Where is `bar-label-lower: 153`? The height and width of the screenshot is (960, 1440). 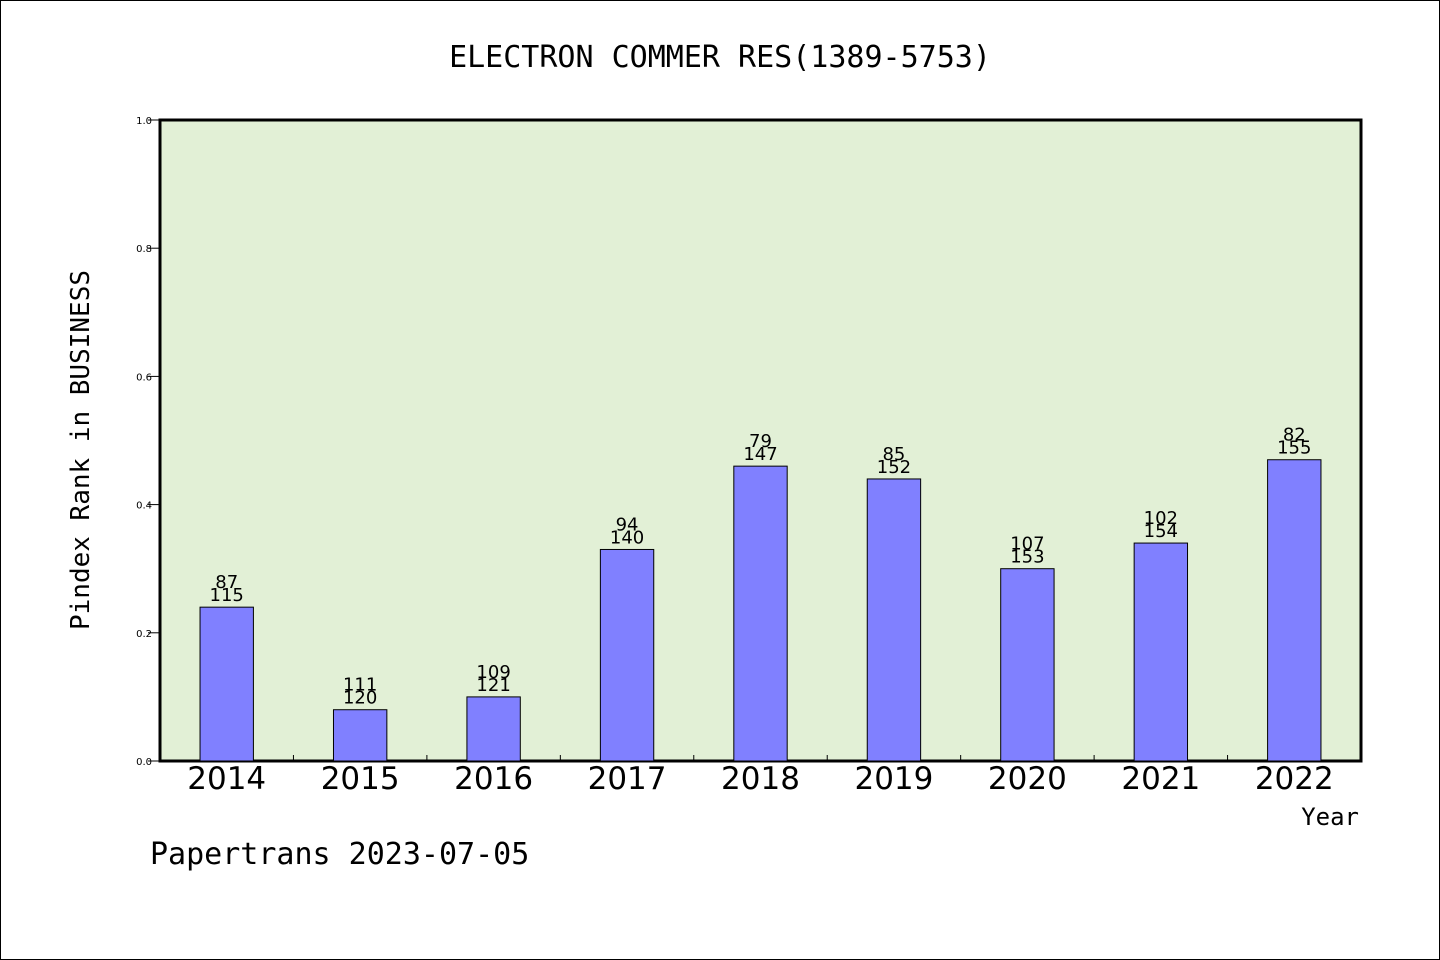 bar-label-lower: 153 is located at coordinates (1027, 557).